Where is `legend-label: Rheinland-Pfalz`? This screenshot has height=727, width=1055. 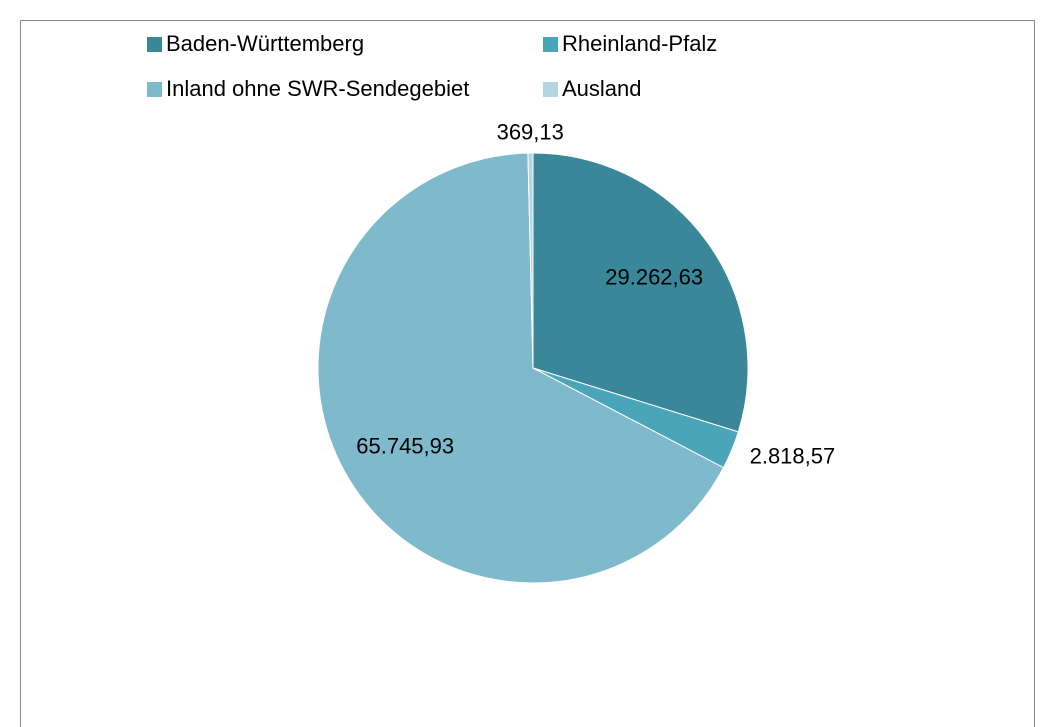 legend-label: Rheinland-Pfalz is located at coordinates (639, 43).